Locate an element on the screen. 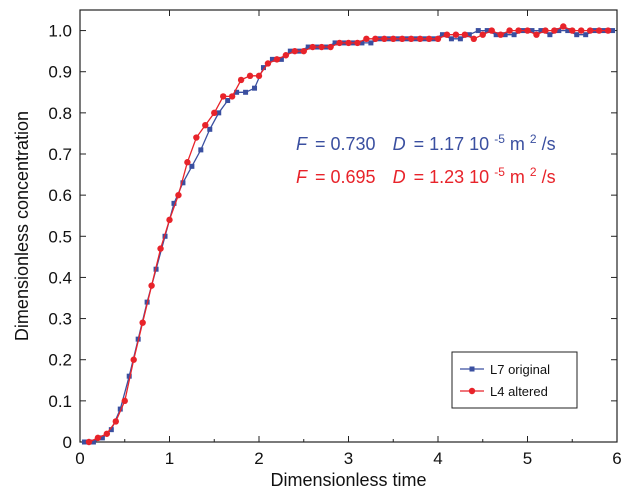 This screenshot has width=635, height=493. y-tick-label: 0.3 is located at coordinates (60, 319).